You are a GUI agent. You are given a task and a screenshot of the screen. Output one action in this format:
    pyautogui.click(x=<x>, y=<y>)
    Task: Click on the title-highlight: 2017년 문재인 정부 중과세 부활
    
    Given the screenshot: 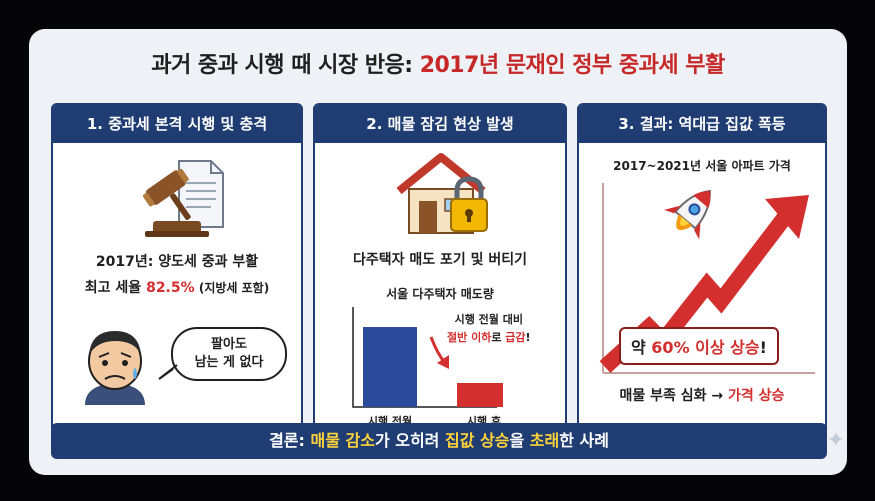 What is the action you would take?
    pyautogui.click(x=572, y=65)
    